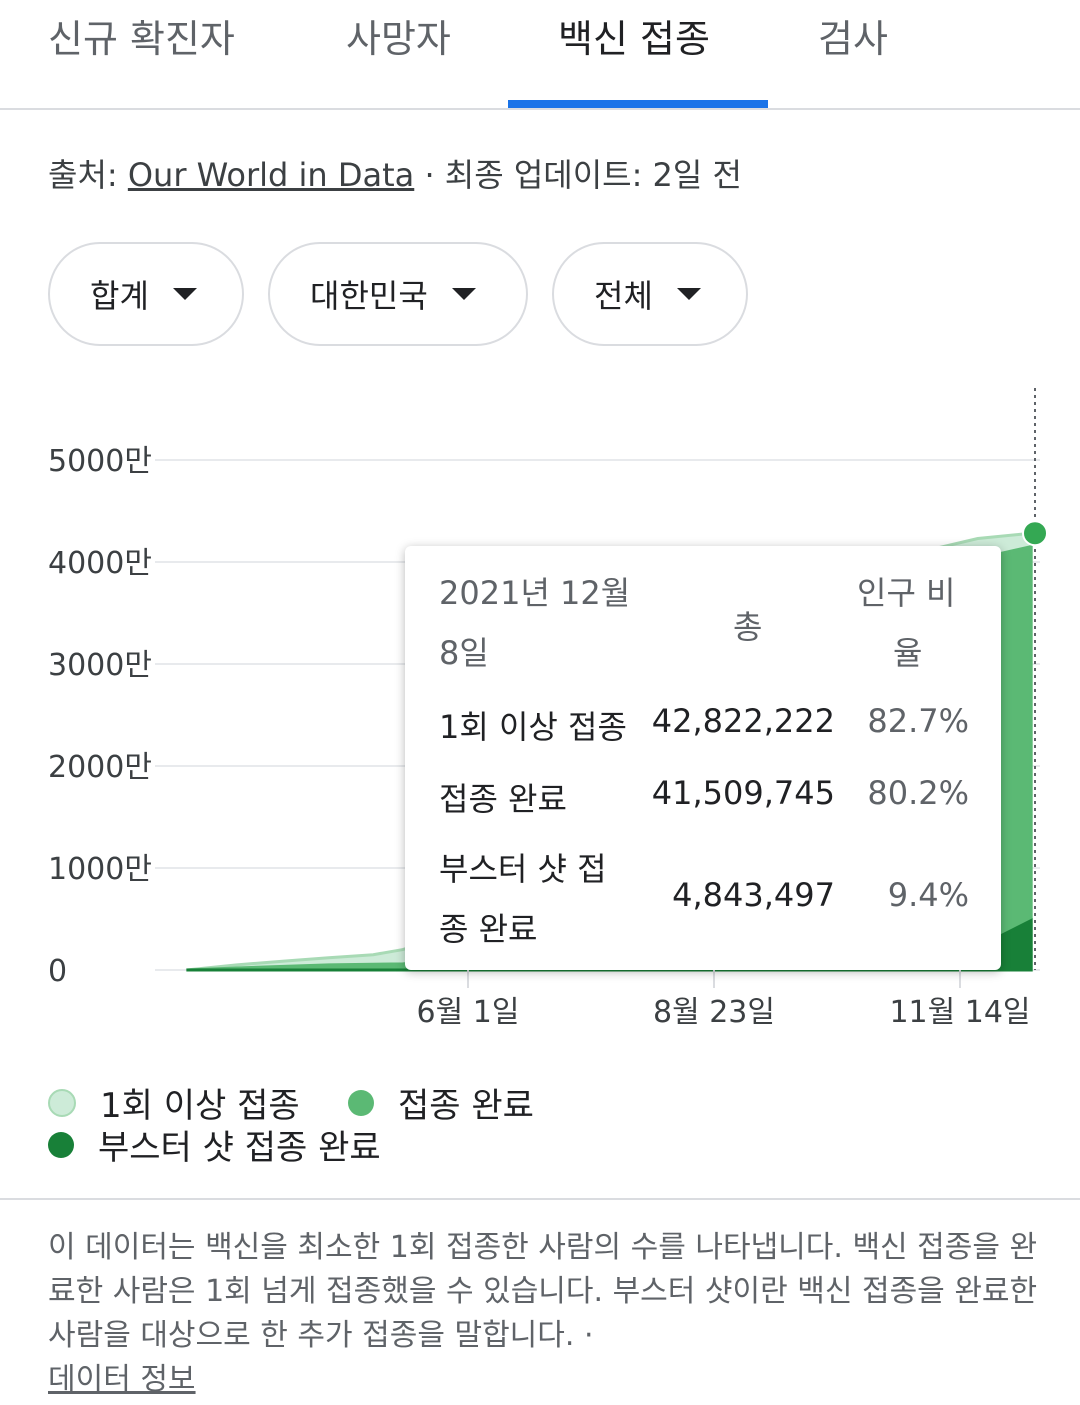 The image size is (1080, 1405). Describe the element at coordinates (119, 296) in the screenshot. I see `filter-total-label: 합계` at that location.